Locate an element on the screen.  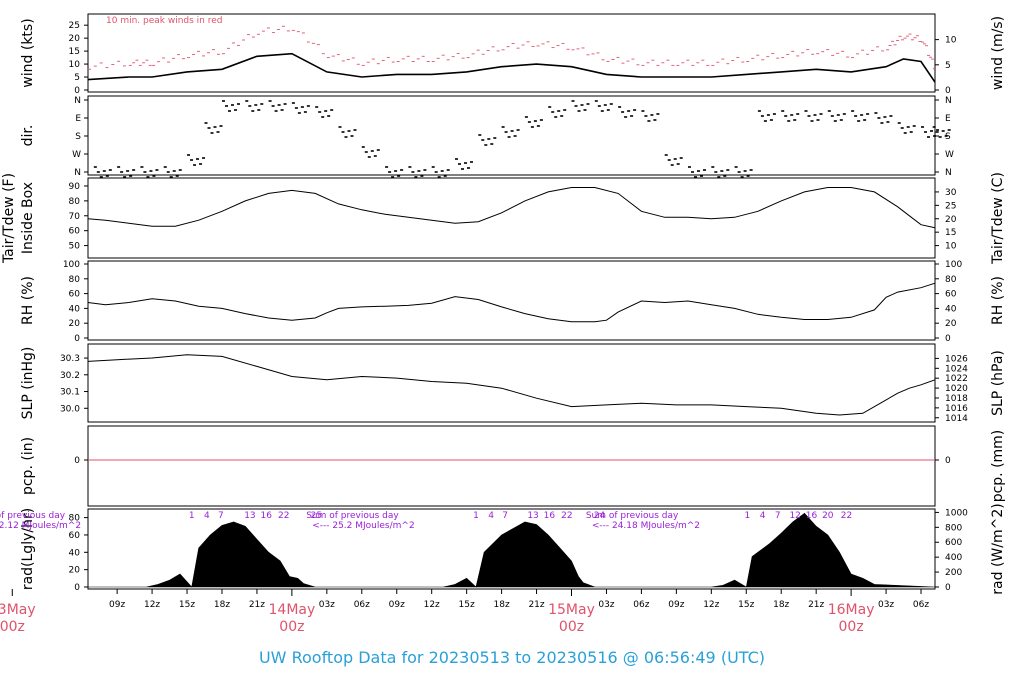
x-tick-label: 06z is located at coordinates (921, 605).